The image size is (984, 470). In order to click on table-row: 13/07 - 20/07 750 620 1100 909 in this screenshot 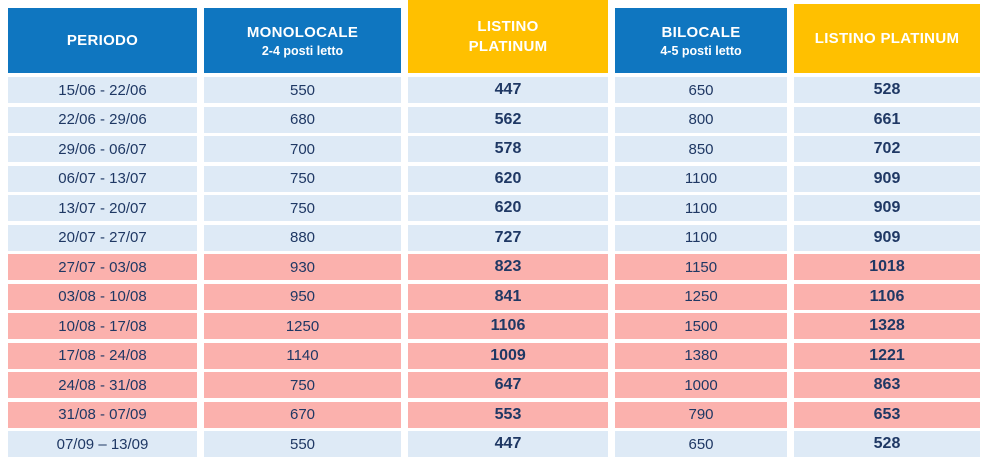, I will do `click(494, 208)`.